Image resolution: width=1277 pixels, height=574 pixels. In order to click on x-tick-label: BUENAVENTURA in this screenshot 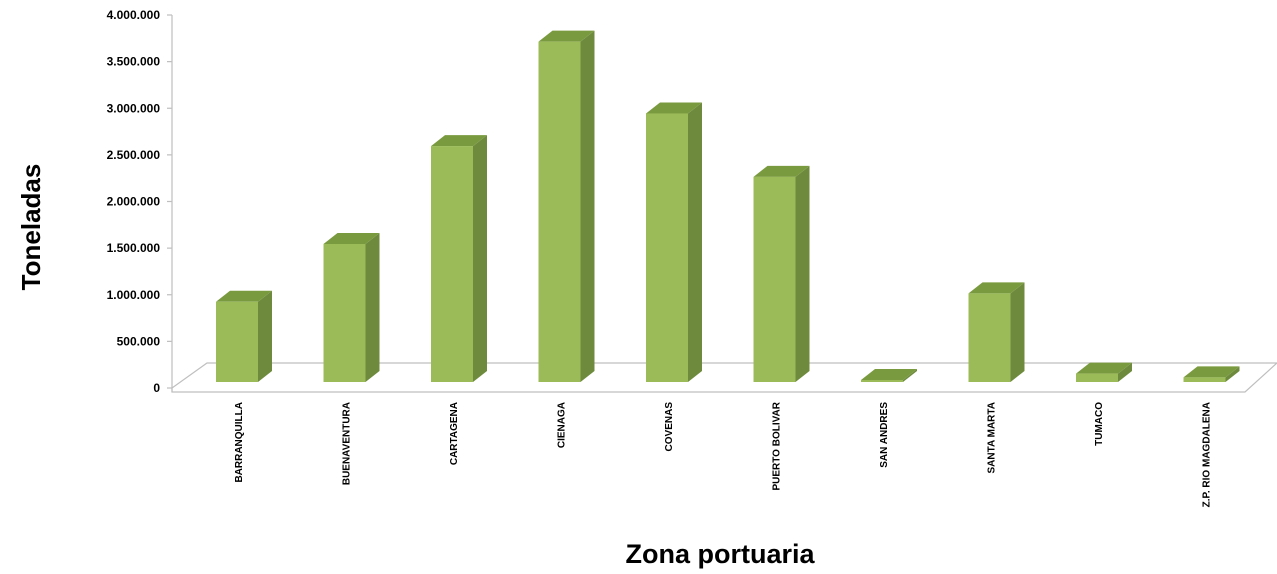, I will do `click(347, 443)`.